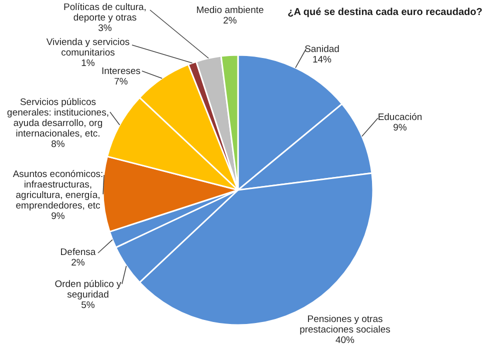  What do you see at coordinates (400, 117) in the screenshot?
I see `slice-label: Educación` at bounding box center [400, 117].